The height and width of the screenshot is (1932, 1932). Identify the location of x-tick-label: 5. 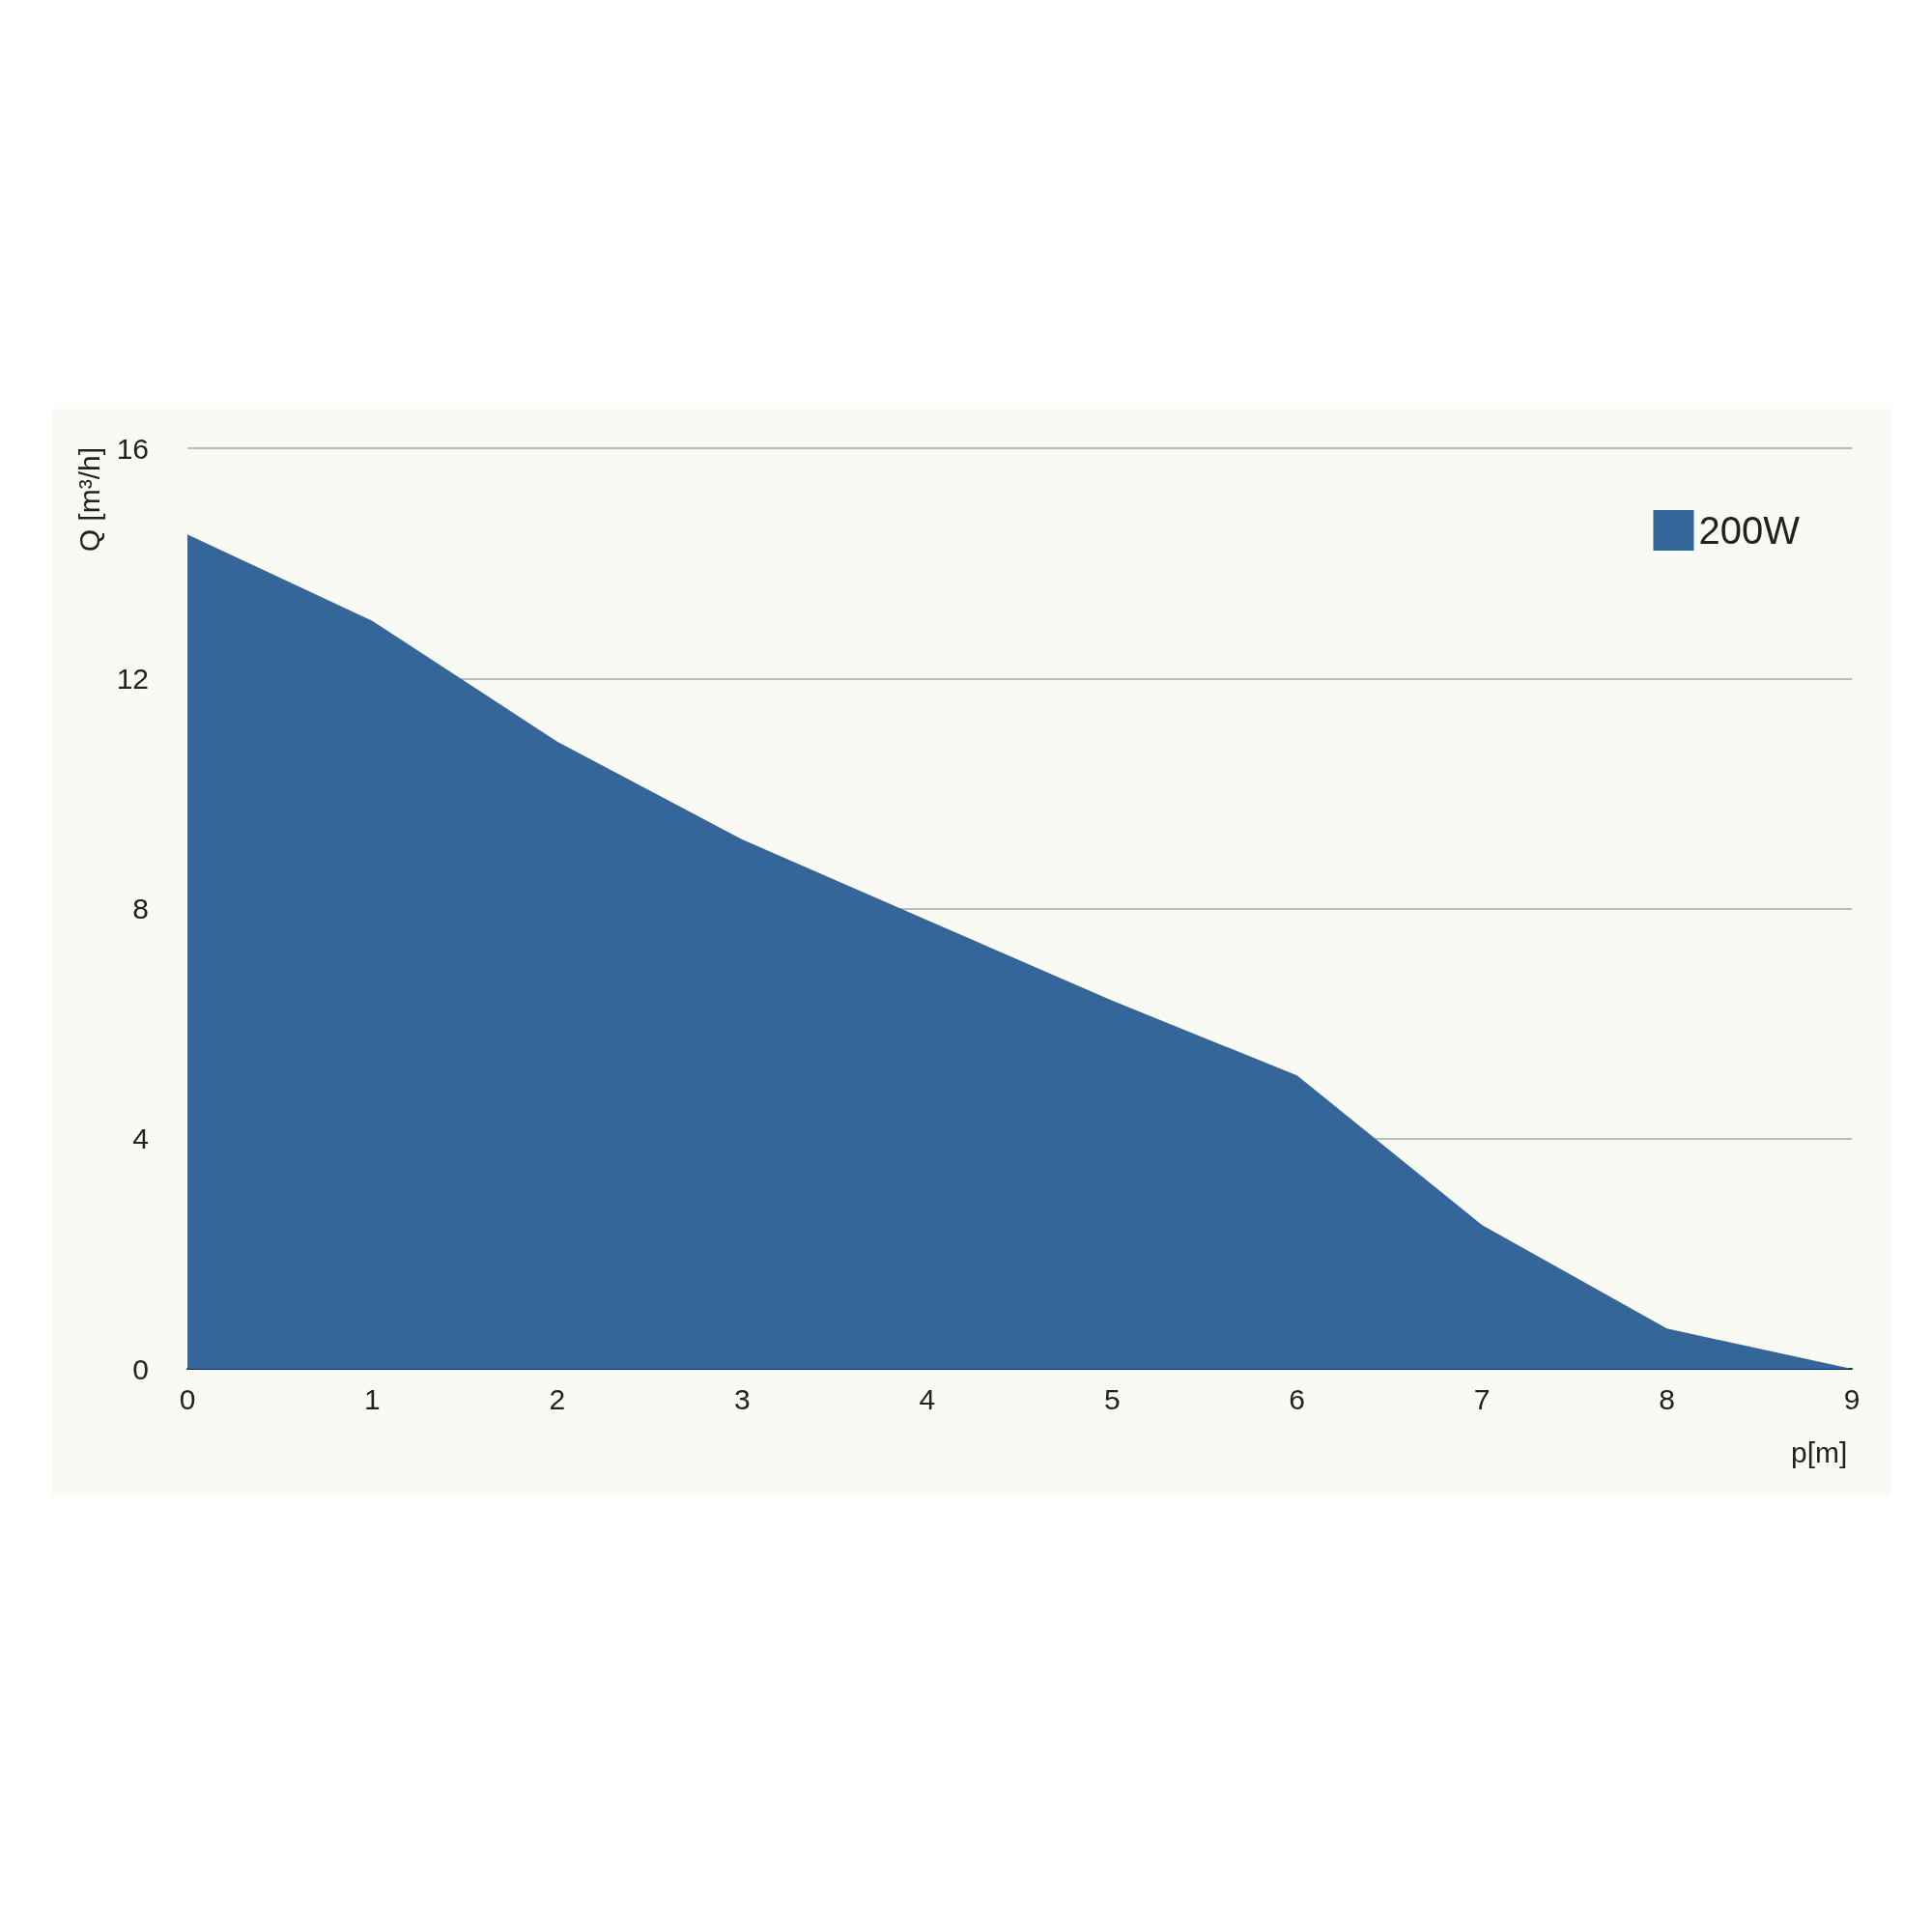
(1112, 1398).